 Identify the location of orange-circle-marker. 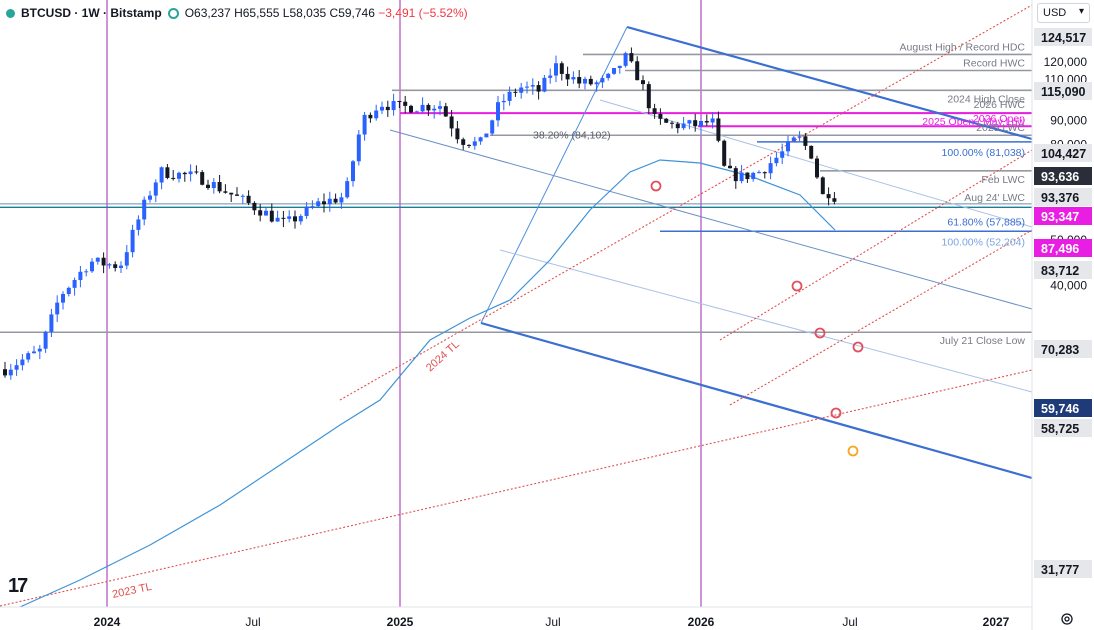
(853, 451).